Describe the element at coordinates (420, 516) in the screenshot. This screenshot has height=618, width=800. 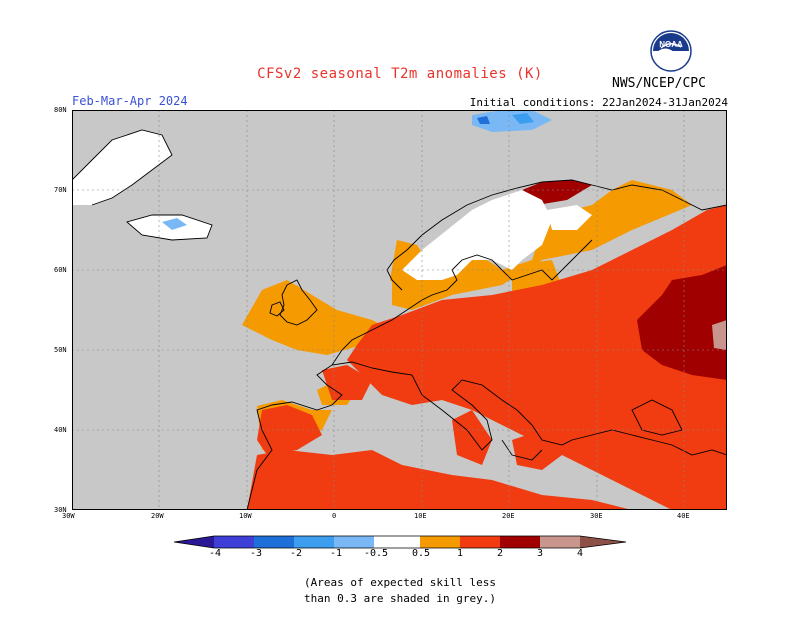
I see `lon-tick-10e: 10E` at that location.